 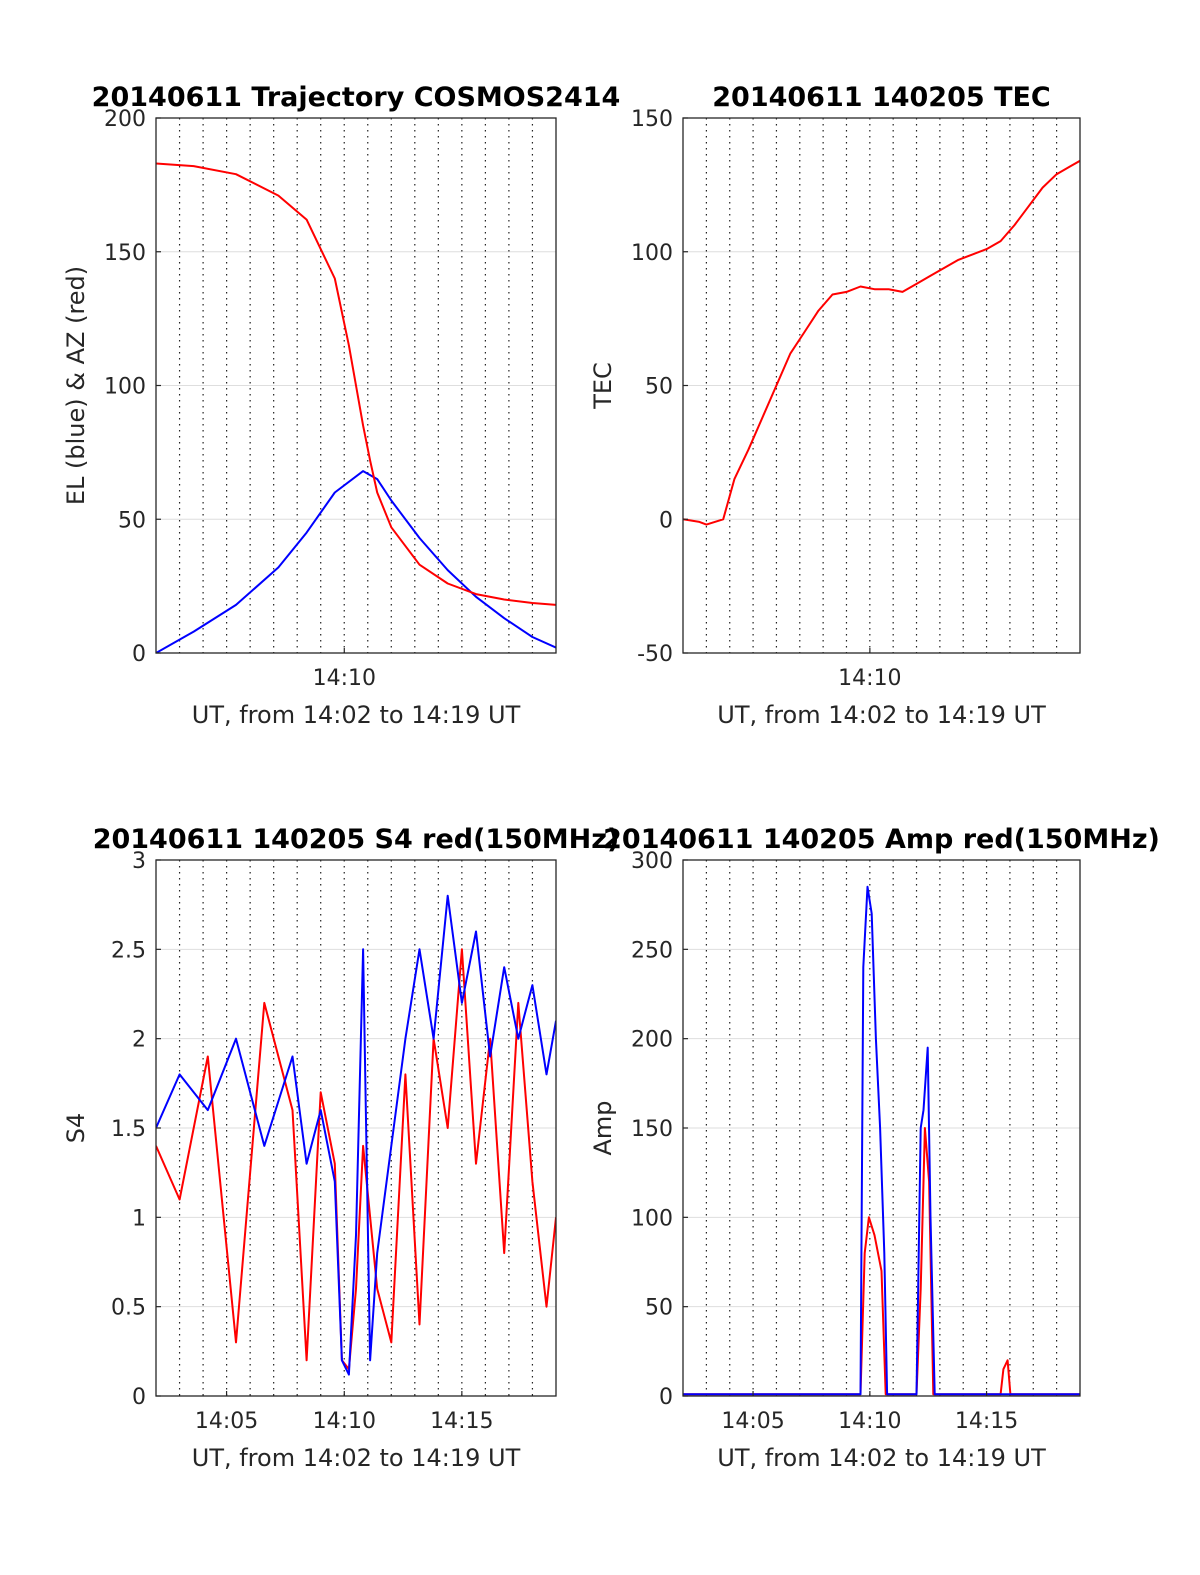 I want to click on plot4-xtick-label-1: 14:10, so click(x=869, y=1421).